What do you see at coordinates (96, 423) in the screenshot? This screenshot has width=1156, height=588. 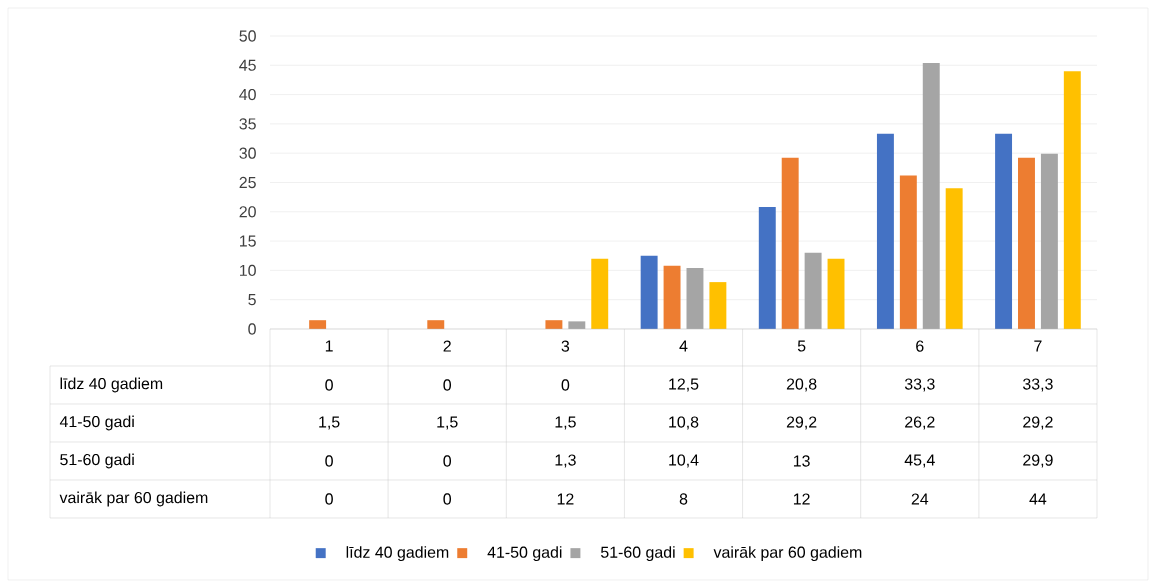 I see `text: 41-50 gadi` at bounding box center [96, 423].